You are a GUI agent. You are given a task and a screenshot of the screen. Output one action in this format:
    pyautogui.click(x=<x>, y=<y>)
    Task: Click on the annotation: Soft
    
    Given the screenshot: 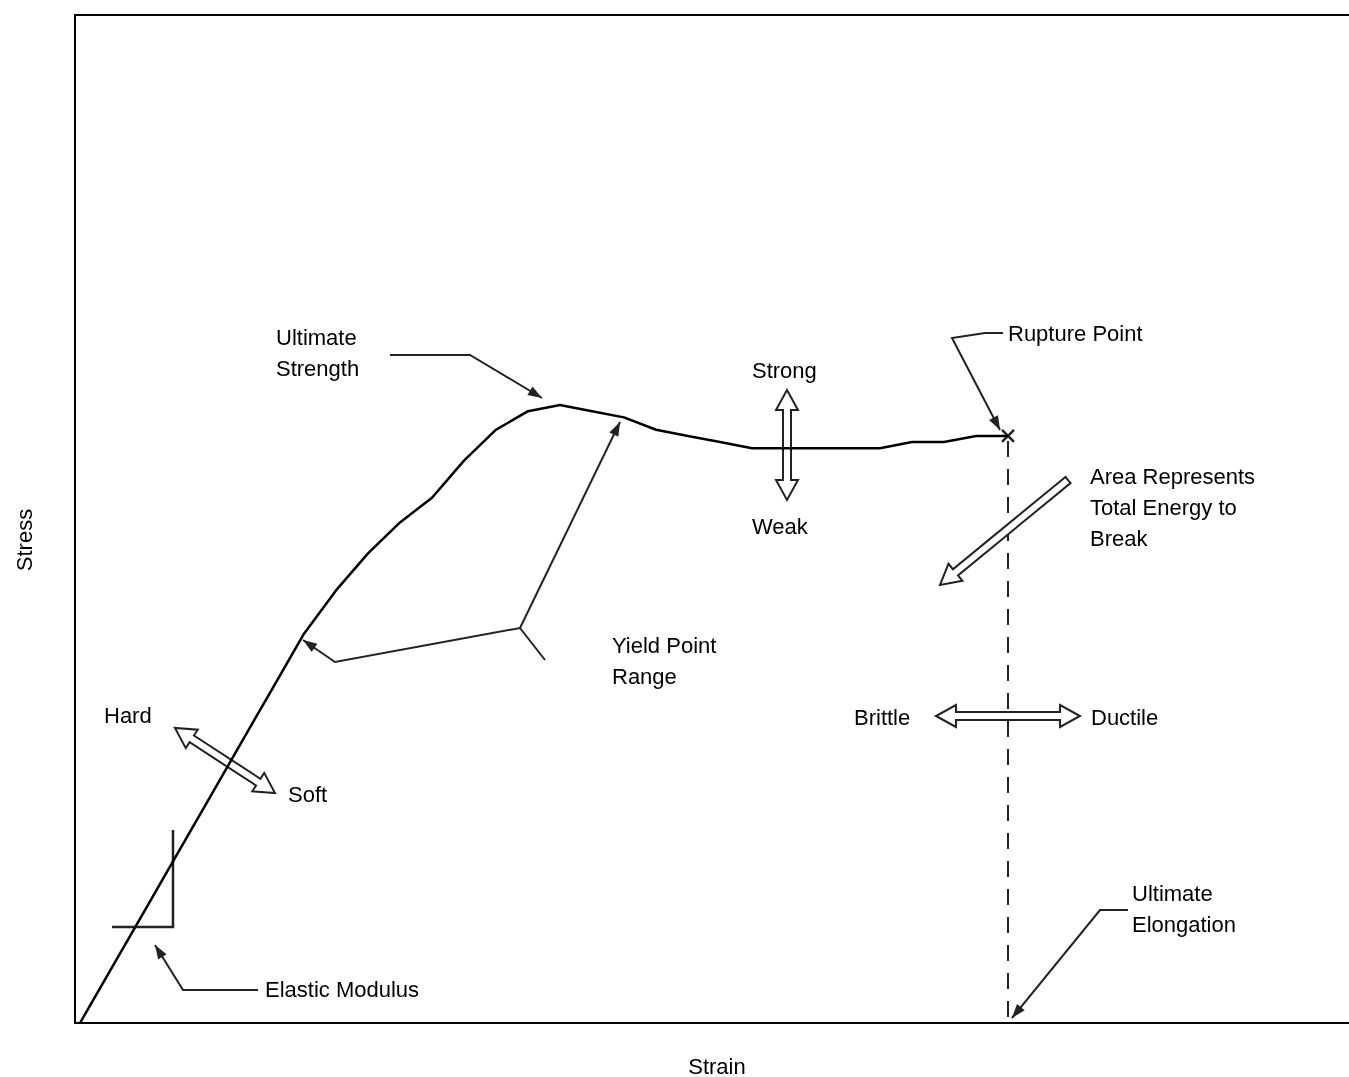 What is the action you would take?
    pyautogui.click(x=308, y=794)
    